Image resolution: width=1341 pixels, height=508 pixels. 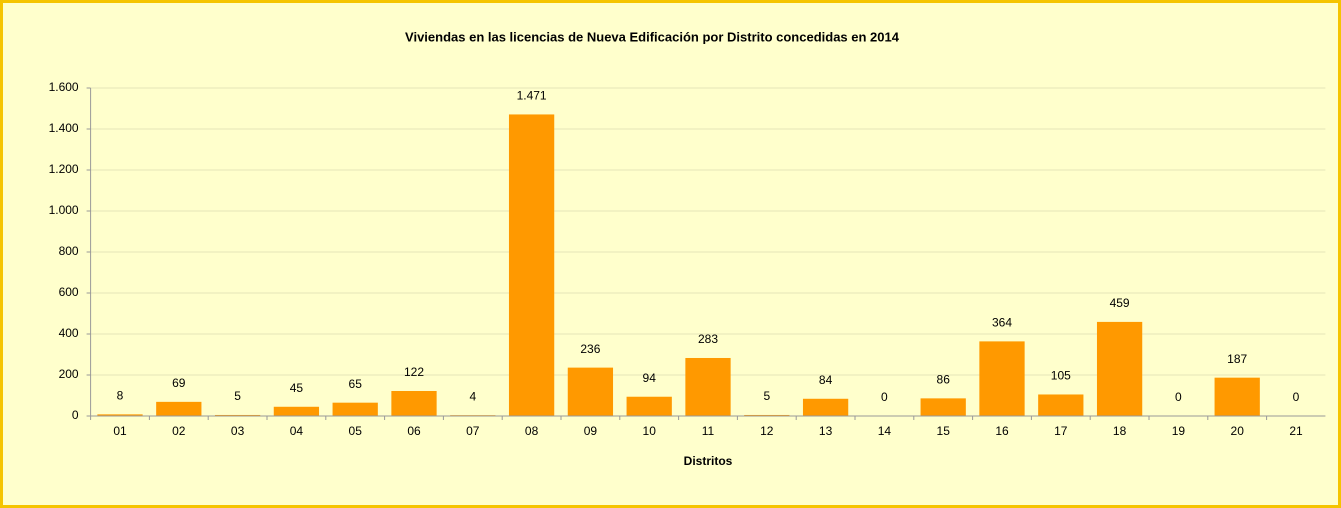 What do you see at coordinates (75, 415) in the screenshot?
I see `y-tick-label: 0` at bounding box center [75, 415].